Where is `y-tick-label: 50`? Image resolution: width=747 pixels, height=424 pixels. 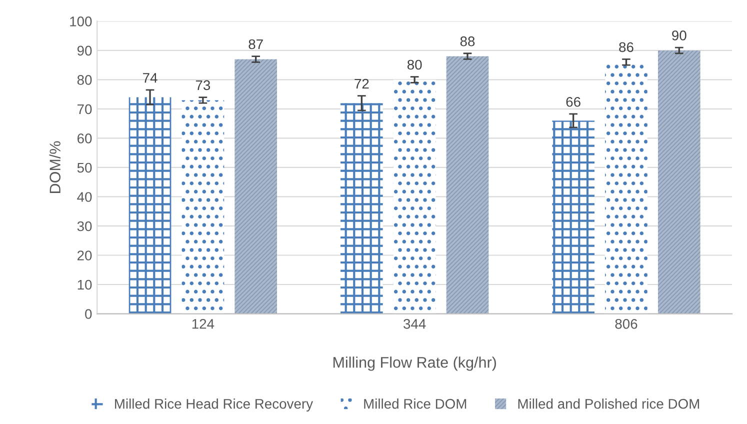
y-tick-label: 50 is located at coordinates (84, 167).